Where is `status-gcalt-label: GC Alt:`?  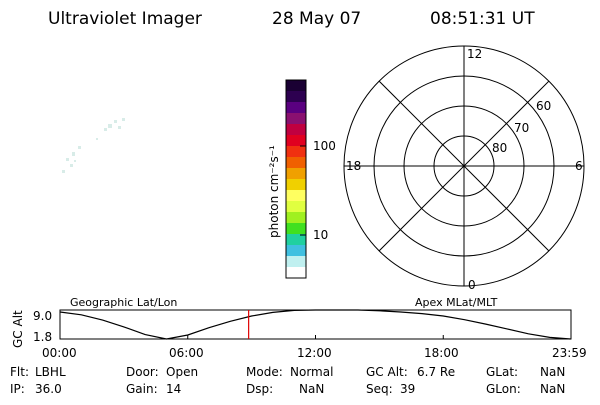
status-gcalt-label: GC Alt: is located at coordinates (387, 372).